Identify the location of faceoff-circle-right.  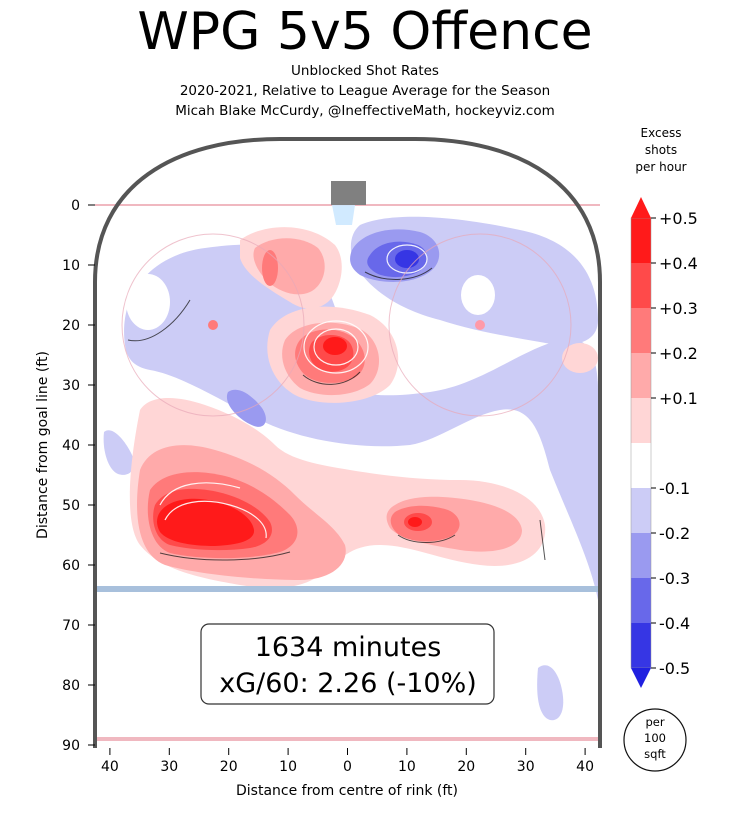
(480, 325).